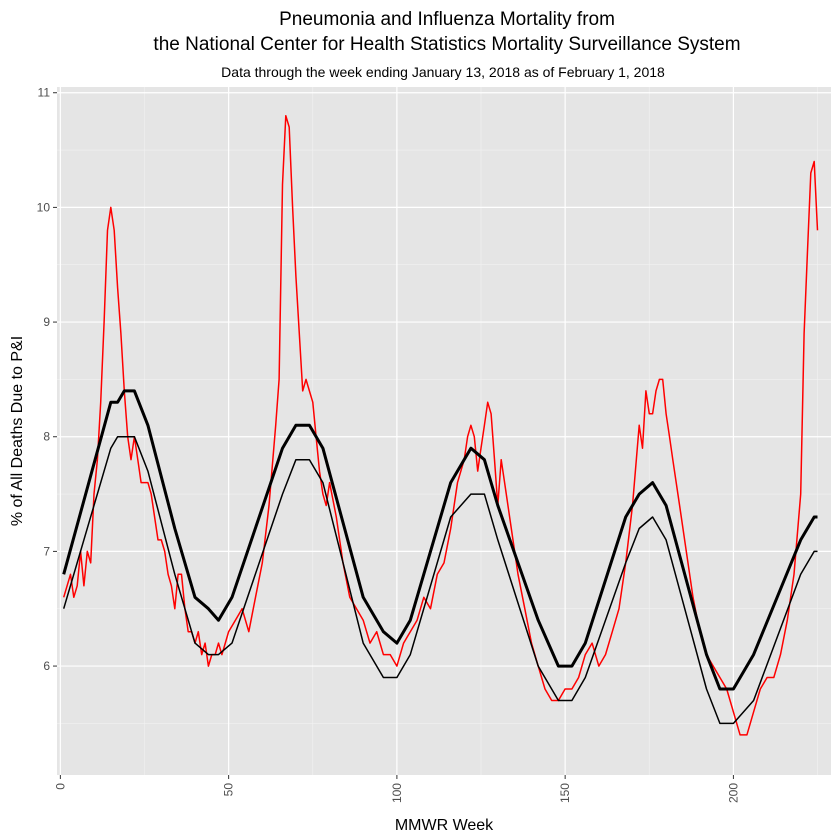 The width and height of the screenshot is (840, 840). Describe the element at coordinates (46, 551) in the screenshot. I see `y-tick-label: 7` at that location.